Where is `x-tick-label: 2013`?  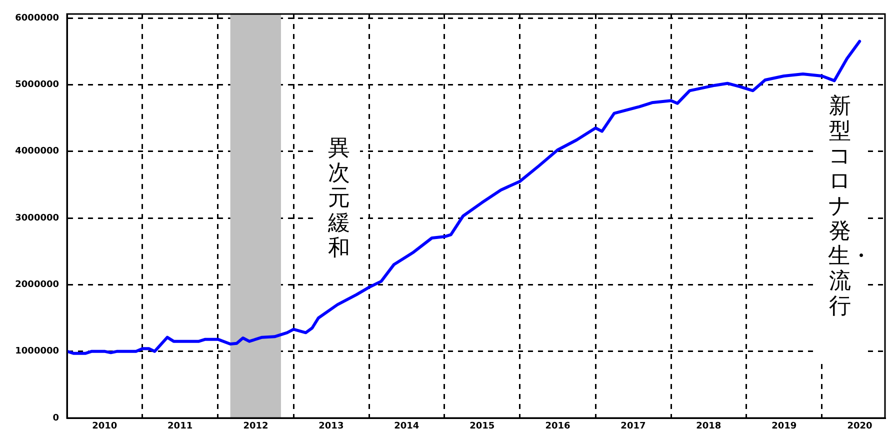
x-tick-label: 2013 is located at coordinates (331, 427).